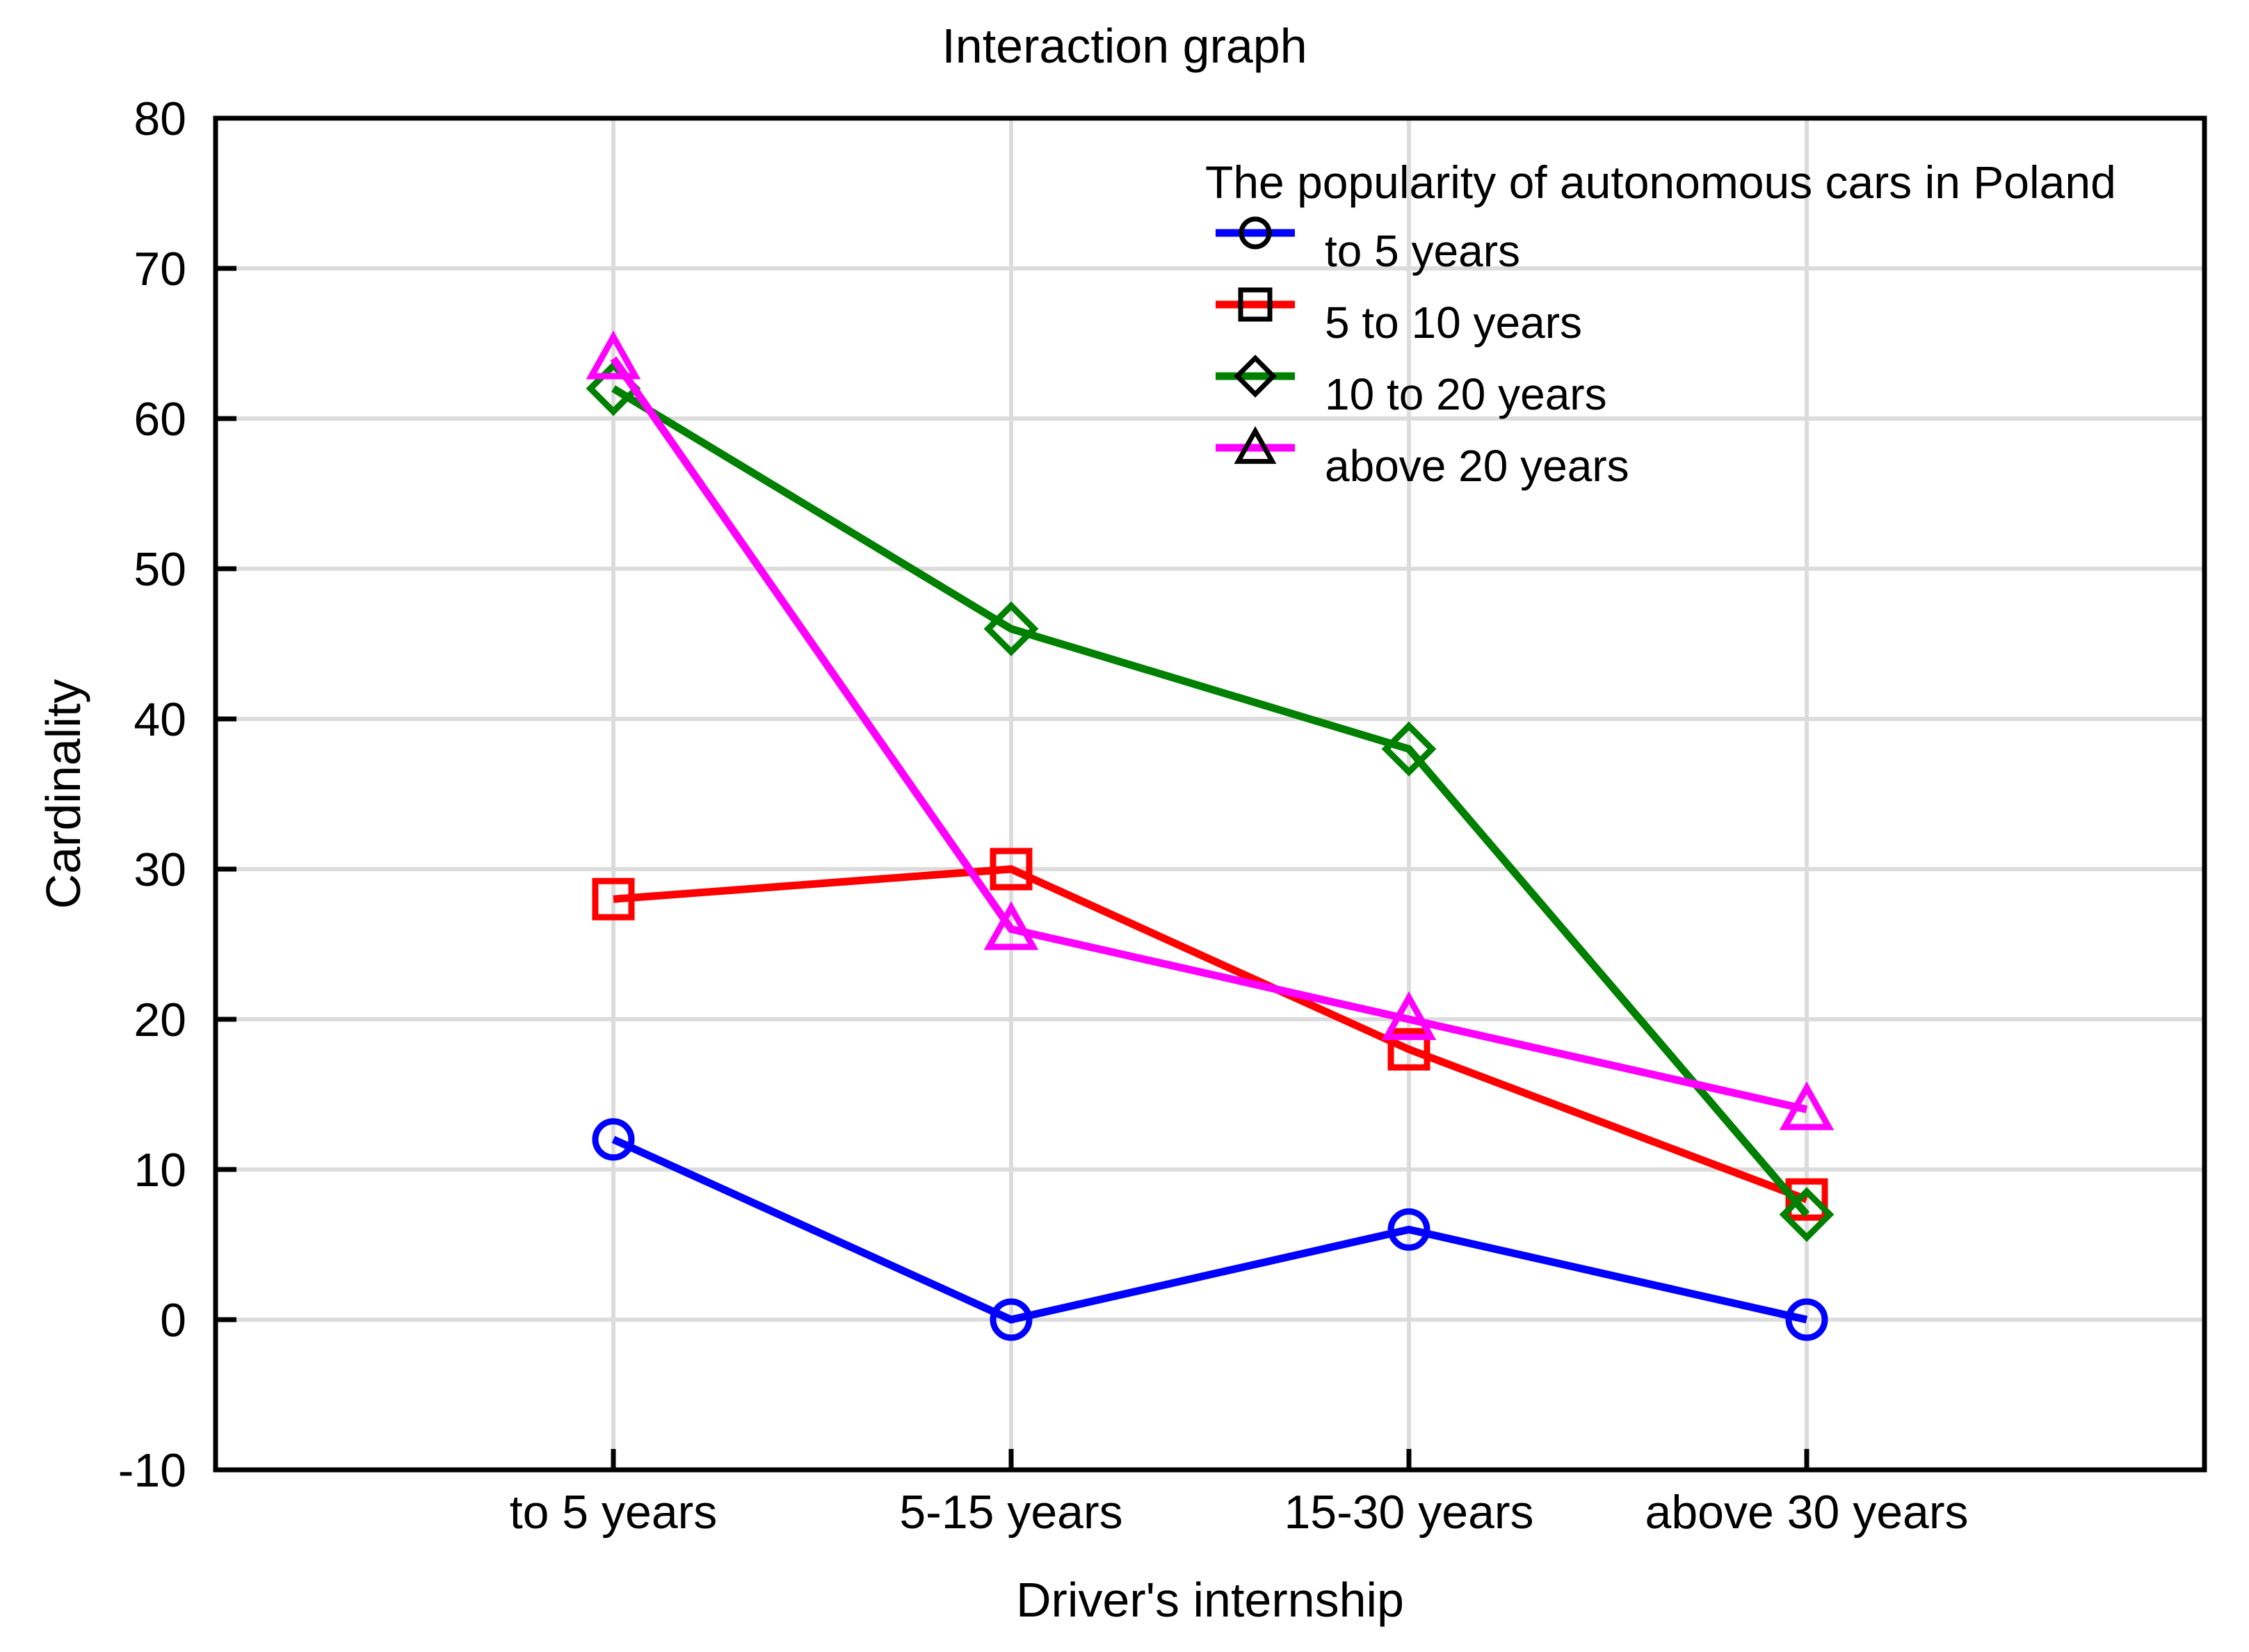 The height and width of the screenshot is (1652, 2249). What do you see at coordinates (1255, 445) in the screenshot?
I see `legend-marker-triangle` at bounding box center [1255, 445].